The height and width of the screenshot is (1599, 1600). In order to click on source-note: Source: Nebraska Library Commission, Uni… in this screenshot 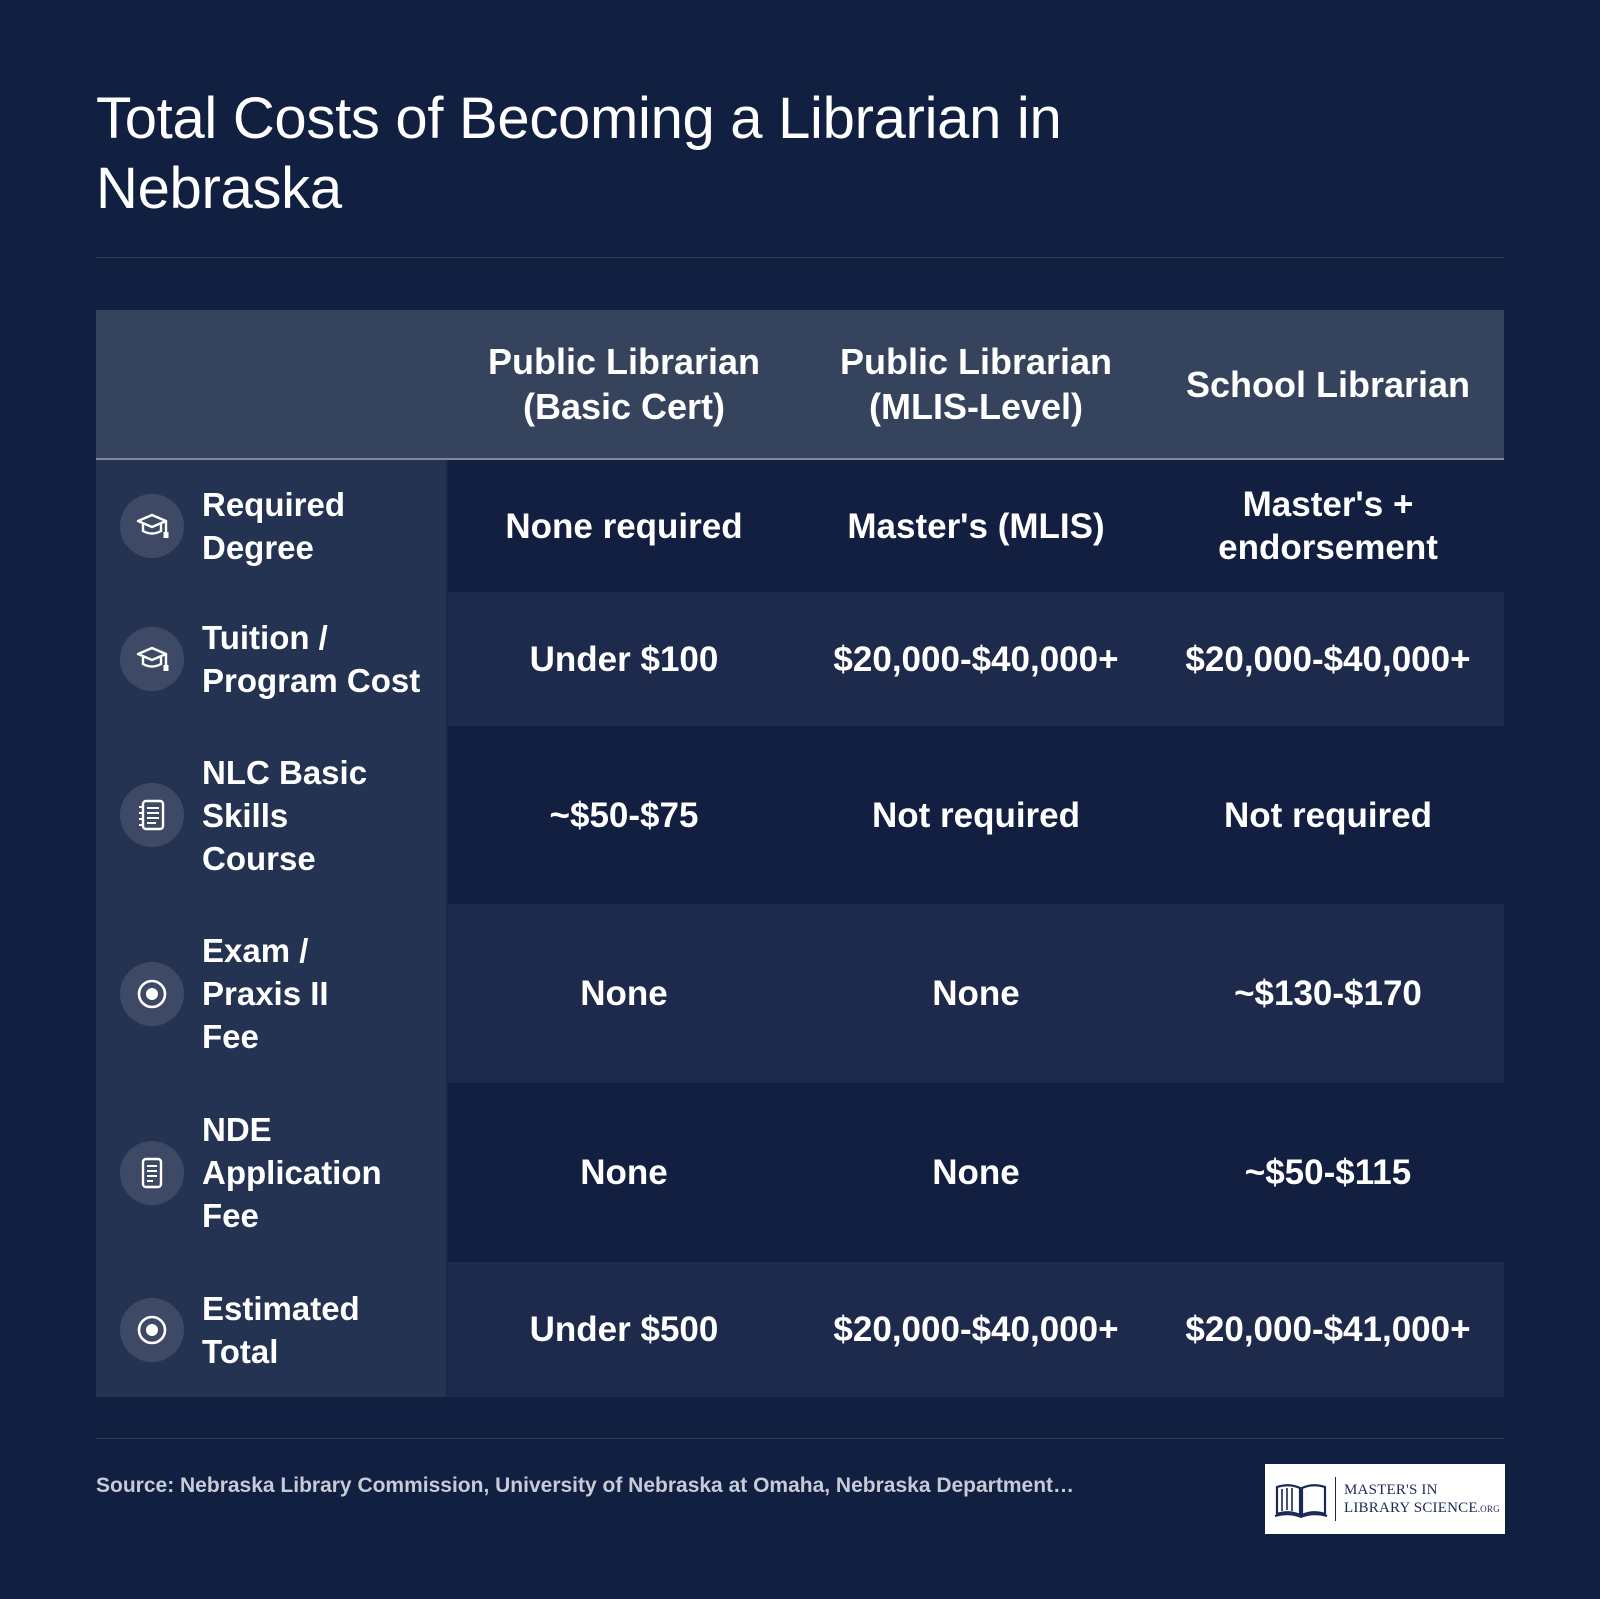, I will do `click(585, 1485)`.